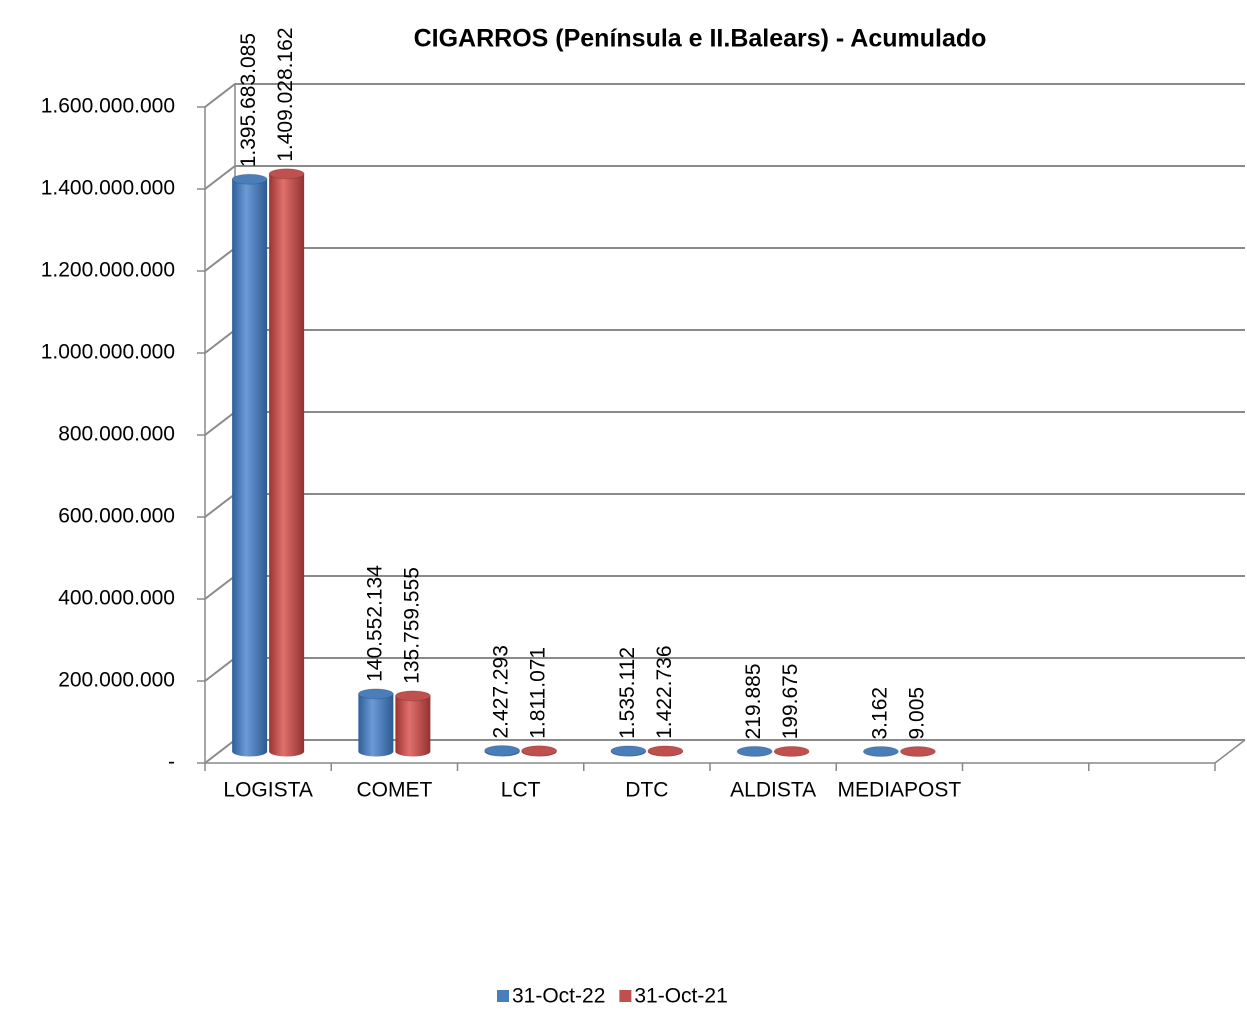 Image resolution: width=1247 pixels, height=1015 pixels. I want to click on data-label: 1.422.736, so click(664, 691).